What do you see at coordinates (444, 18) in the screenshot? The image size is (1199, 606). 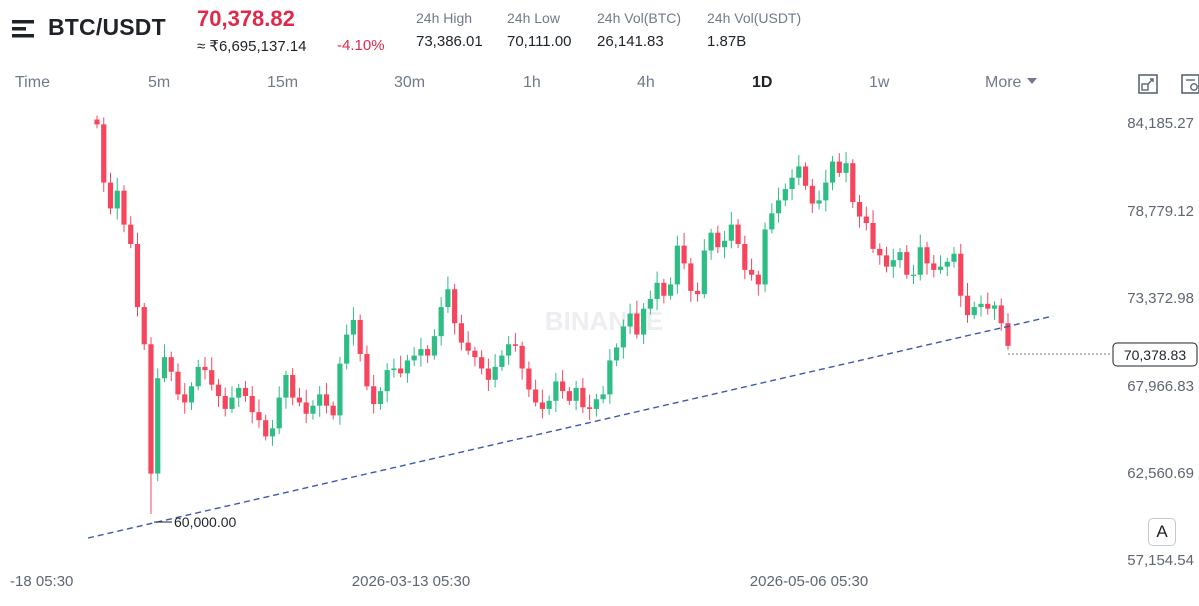 I see `stat-label-24h-high: 24h High` at bounding box center [444, 18].